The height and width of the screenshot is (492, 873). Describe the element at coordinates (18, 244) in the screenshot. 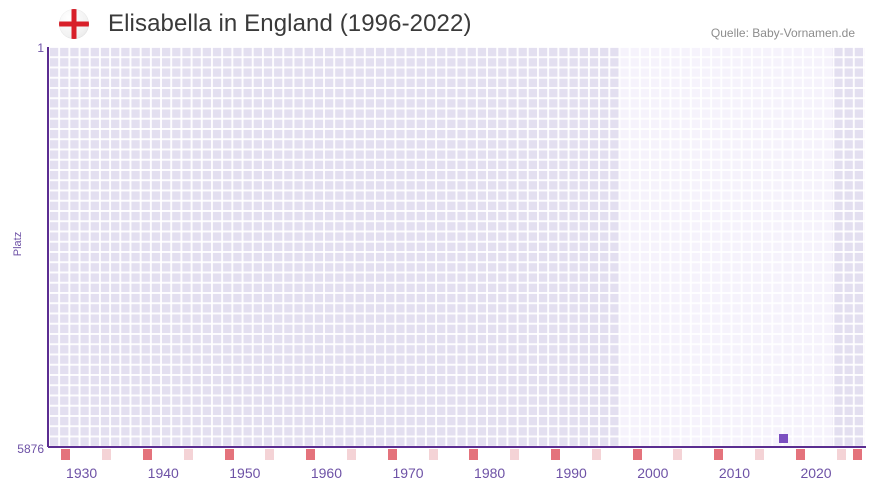

I see `y-axis-label: Platz` at that location.